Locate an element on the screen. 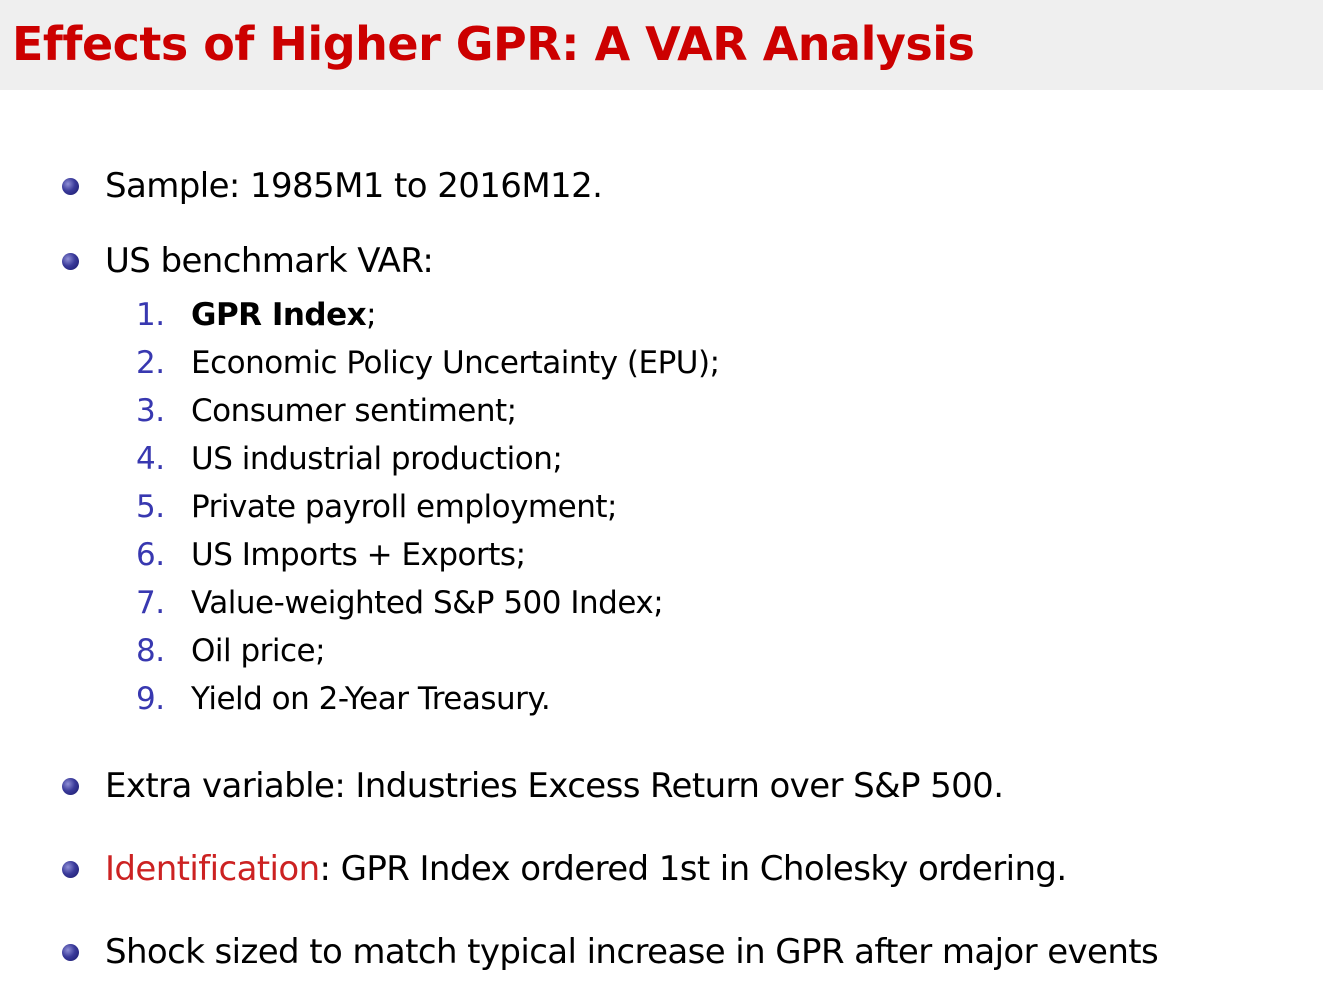  list-text: US Imports + Exports; is located at coordinates (358, 555).